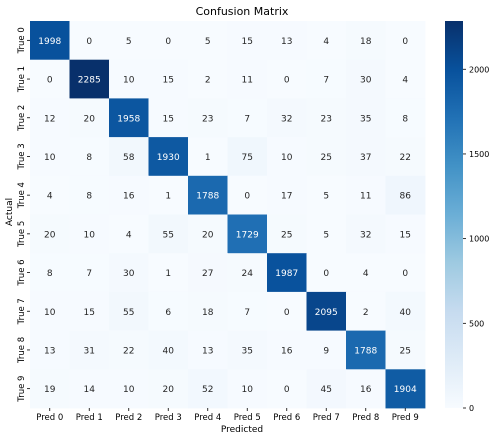  I want to click on cell-value-label: 11, so click(365, 197).